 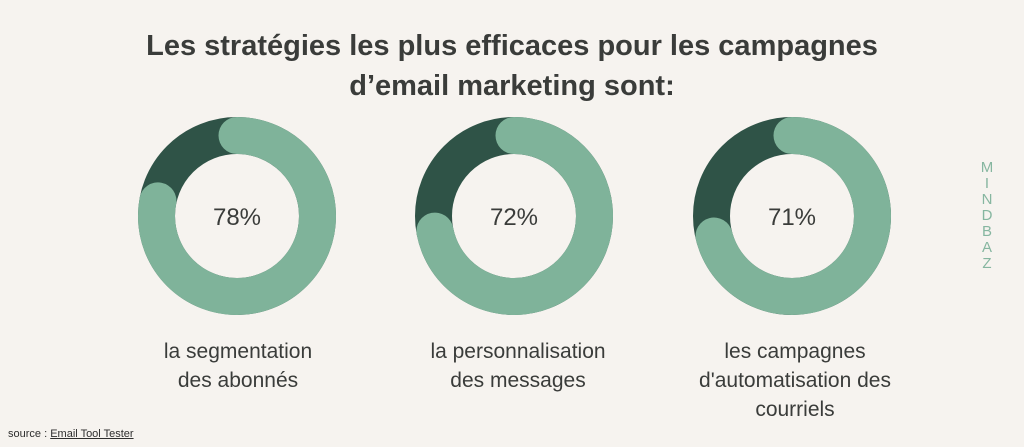 I want to click on caption-1-line-2: des abonnés, so click(x=238, y=380).